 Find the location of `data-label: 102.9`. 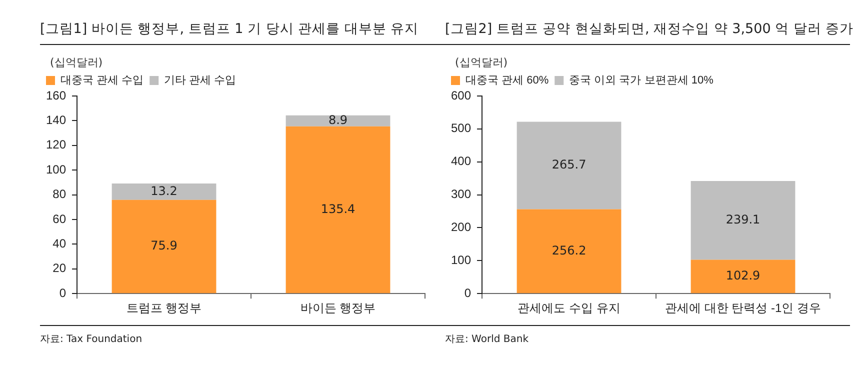

data-label: 102.9 is located at coordinates (743, 275).